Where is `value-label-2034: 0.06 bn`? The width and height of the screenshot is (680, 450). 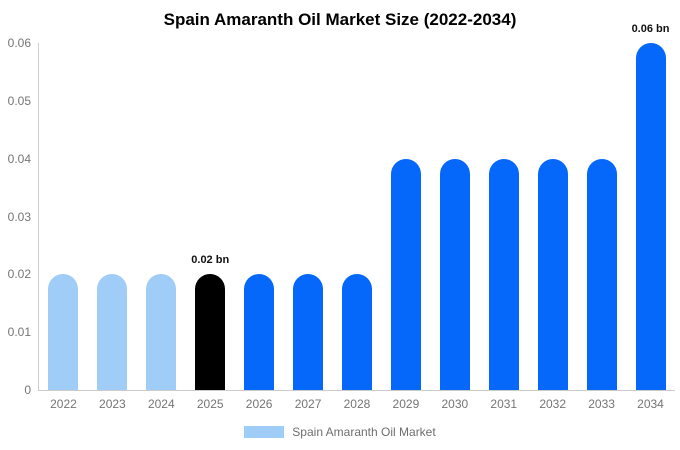
value-label-2034: 0.06 bn is located at coordinates (650, 29).